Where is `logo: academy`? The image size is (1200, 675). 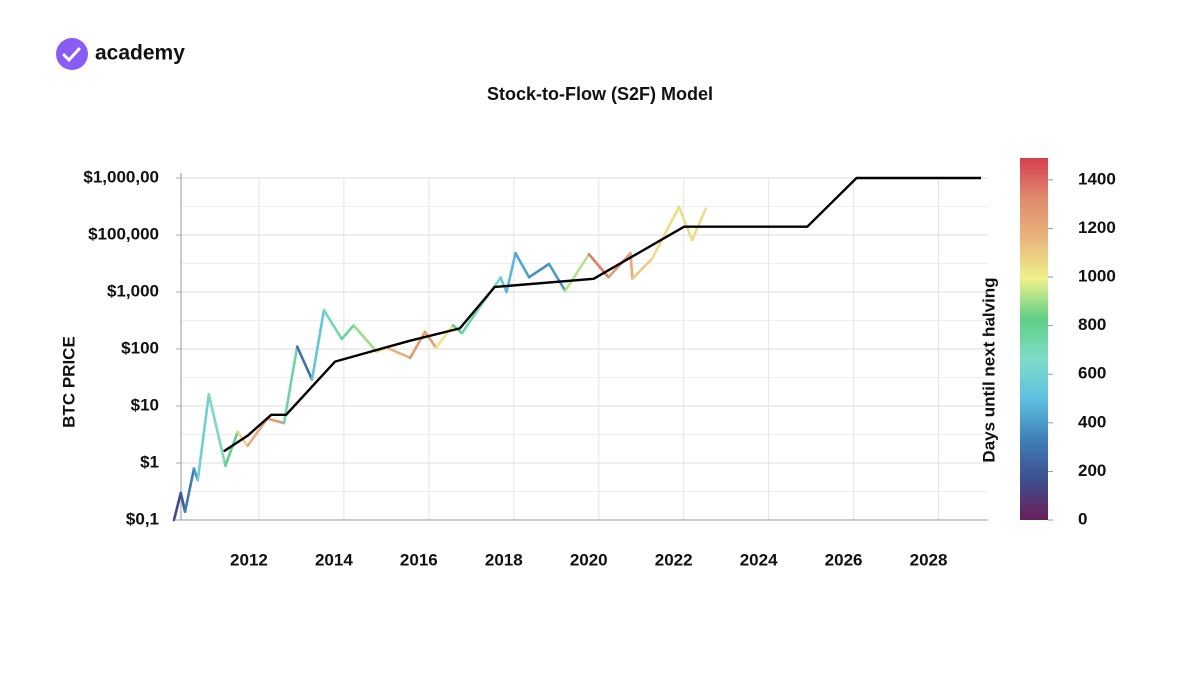
logo: academy is located at coordinates (120, 54).